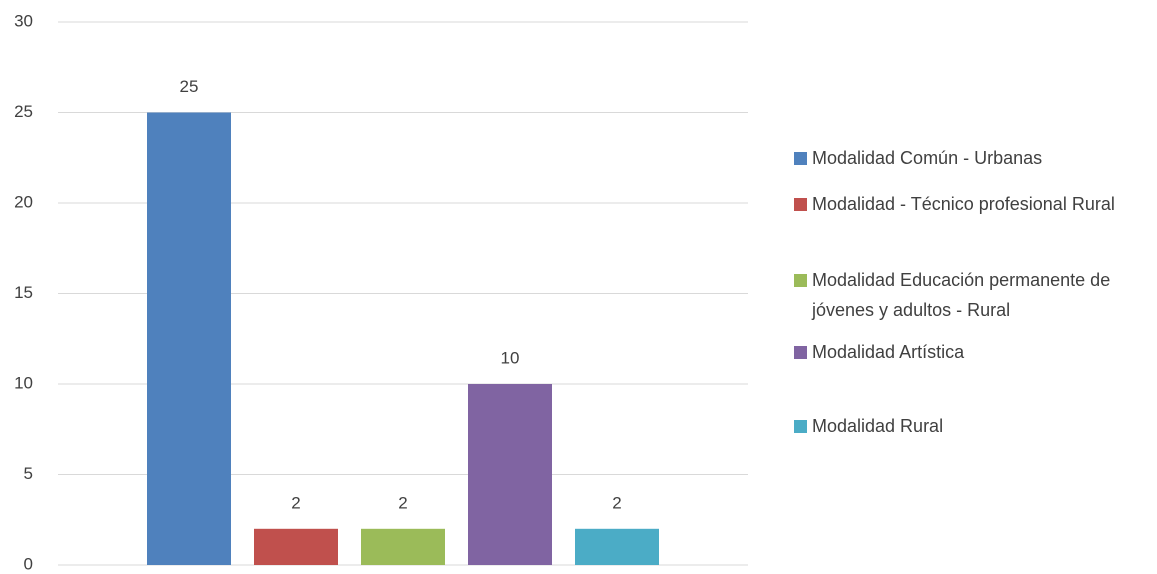 The image size is (1157, 574). I want to click on y-tick-label: 5, so click(28, 473).